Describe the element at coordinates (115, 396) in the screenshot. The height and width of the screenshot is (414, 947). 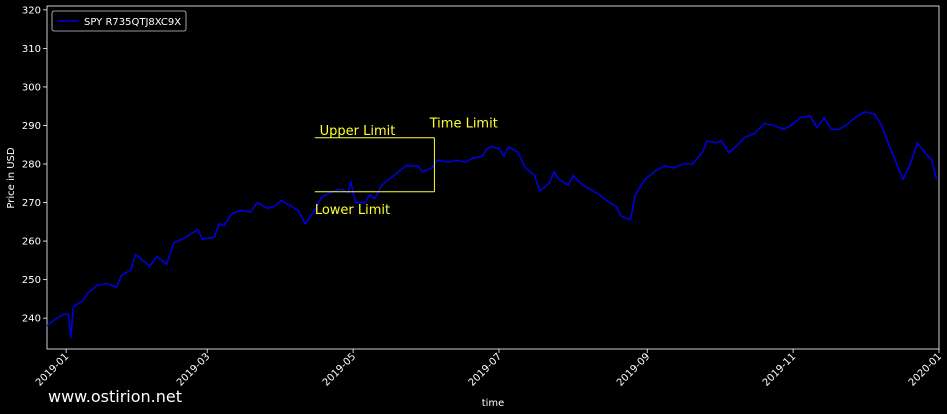
I see `watermark: www.ostirion.net` at that location.